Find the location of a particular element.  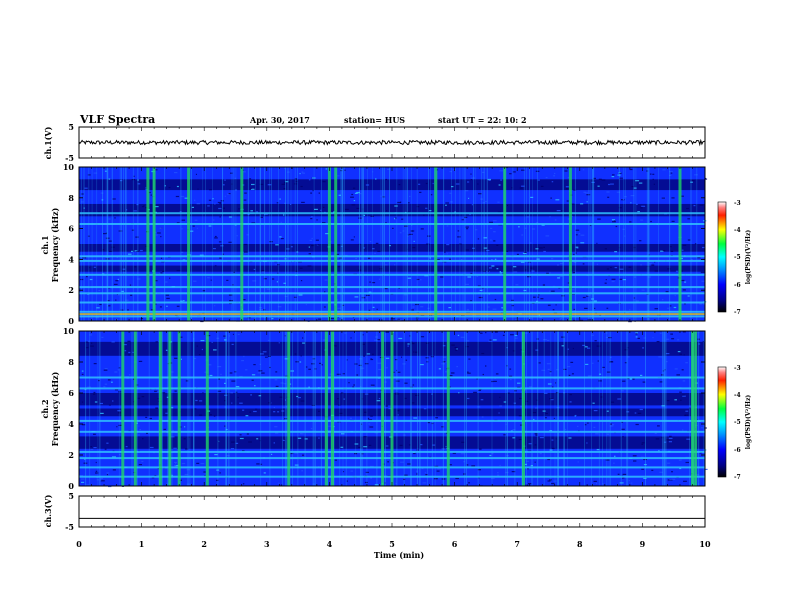

vertical-burst-mark is located at coordinates (154, 244).